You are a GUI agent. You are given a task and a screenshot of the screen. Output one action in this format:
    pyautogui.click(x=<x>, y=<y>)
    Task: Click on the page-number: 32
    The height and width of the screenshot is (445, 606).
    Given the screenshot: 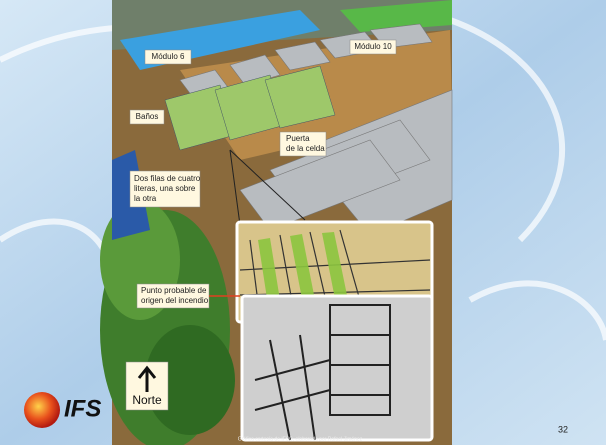 What is the action you would take?
    pyautogui.click(x=563, y=429)
    